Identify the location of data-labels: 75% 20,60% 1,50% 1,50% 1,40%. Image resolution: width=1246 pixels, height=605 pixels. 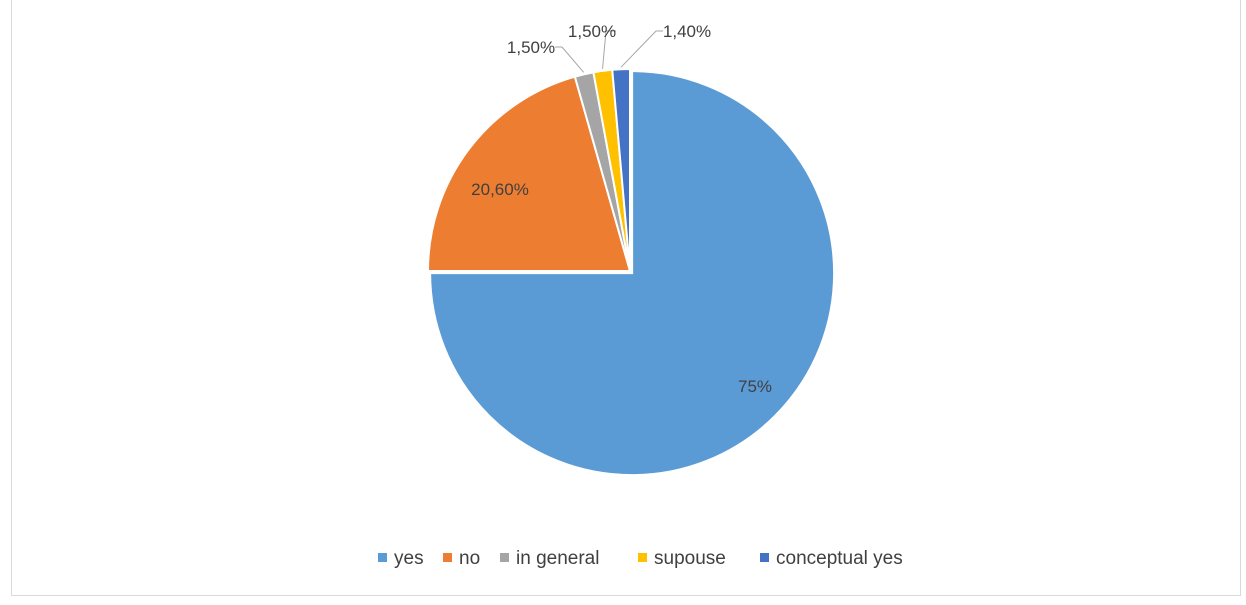
(621, 209).